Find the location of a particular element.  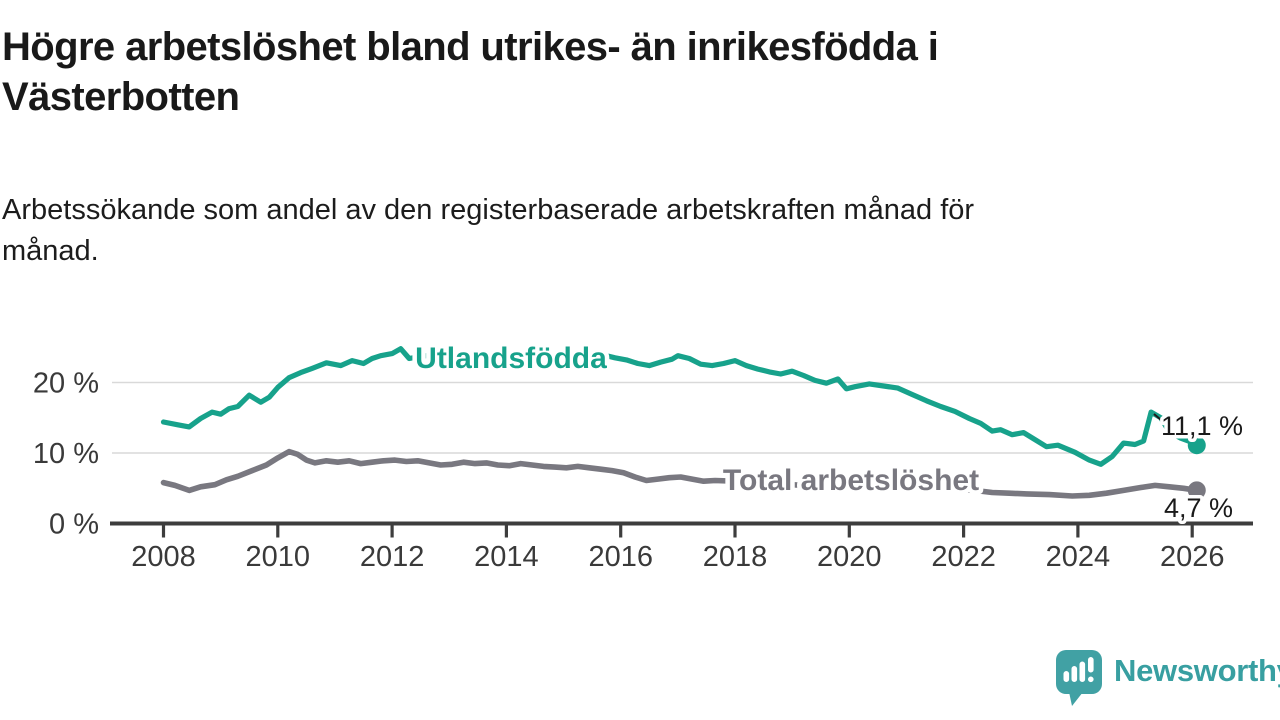

end-dot-utlandsfodda is located at coordinates (1196, 445).